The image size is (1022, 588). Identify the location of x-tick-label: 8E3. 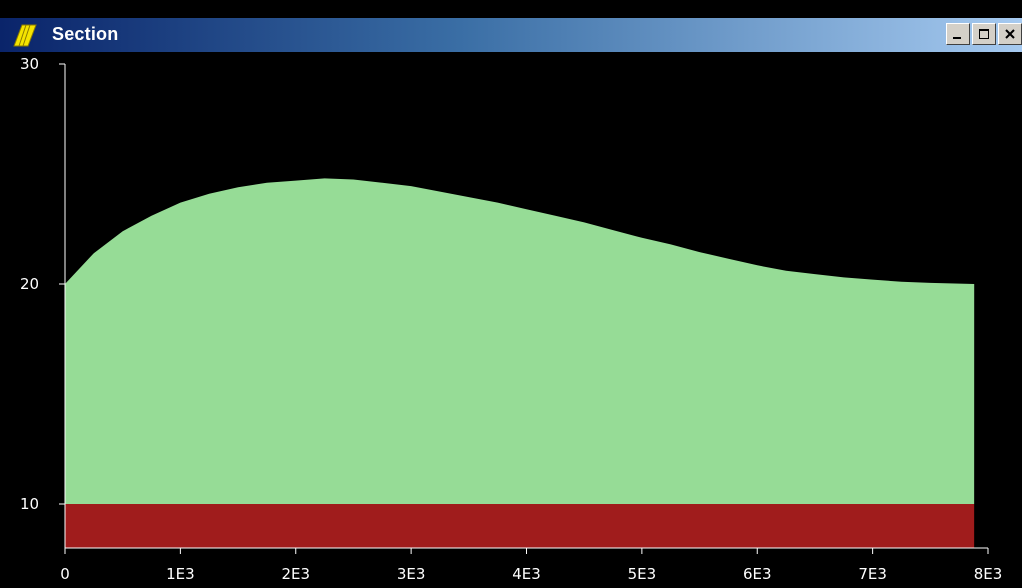
(988, 574).